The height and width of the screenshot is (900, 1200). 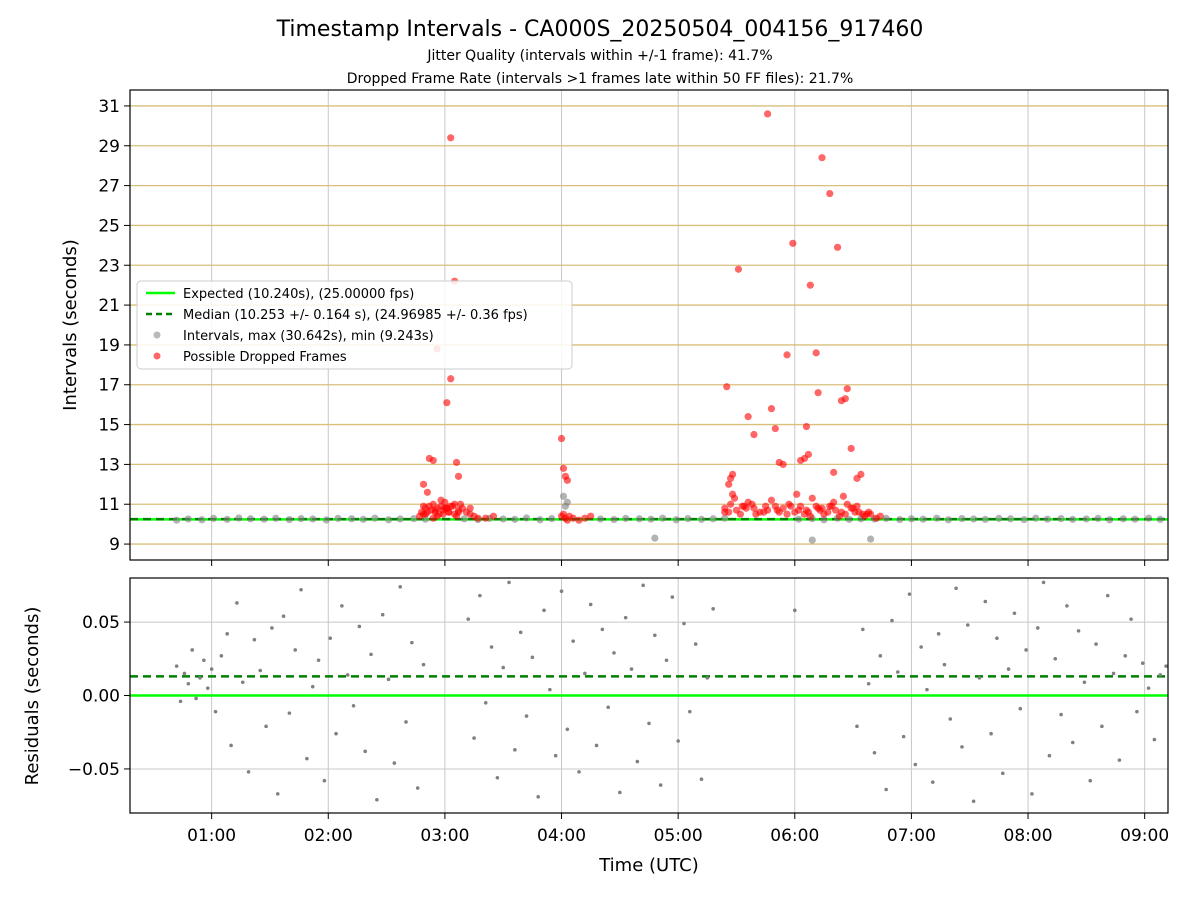 What do you see at coordinates (109, 505) in the screenshot?
I see `intervals-y-tick-label-1: 11` at bounding box center [109, 505].